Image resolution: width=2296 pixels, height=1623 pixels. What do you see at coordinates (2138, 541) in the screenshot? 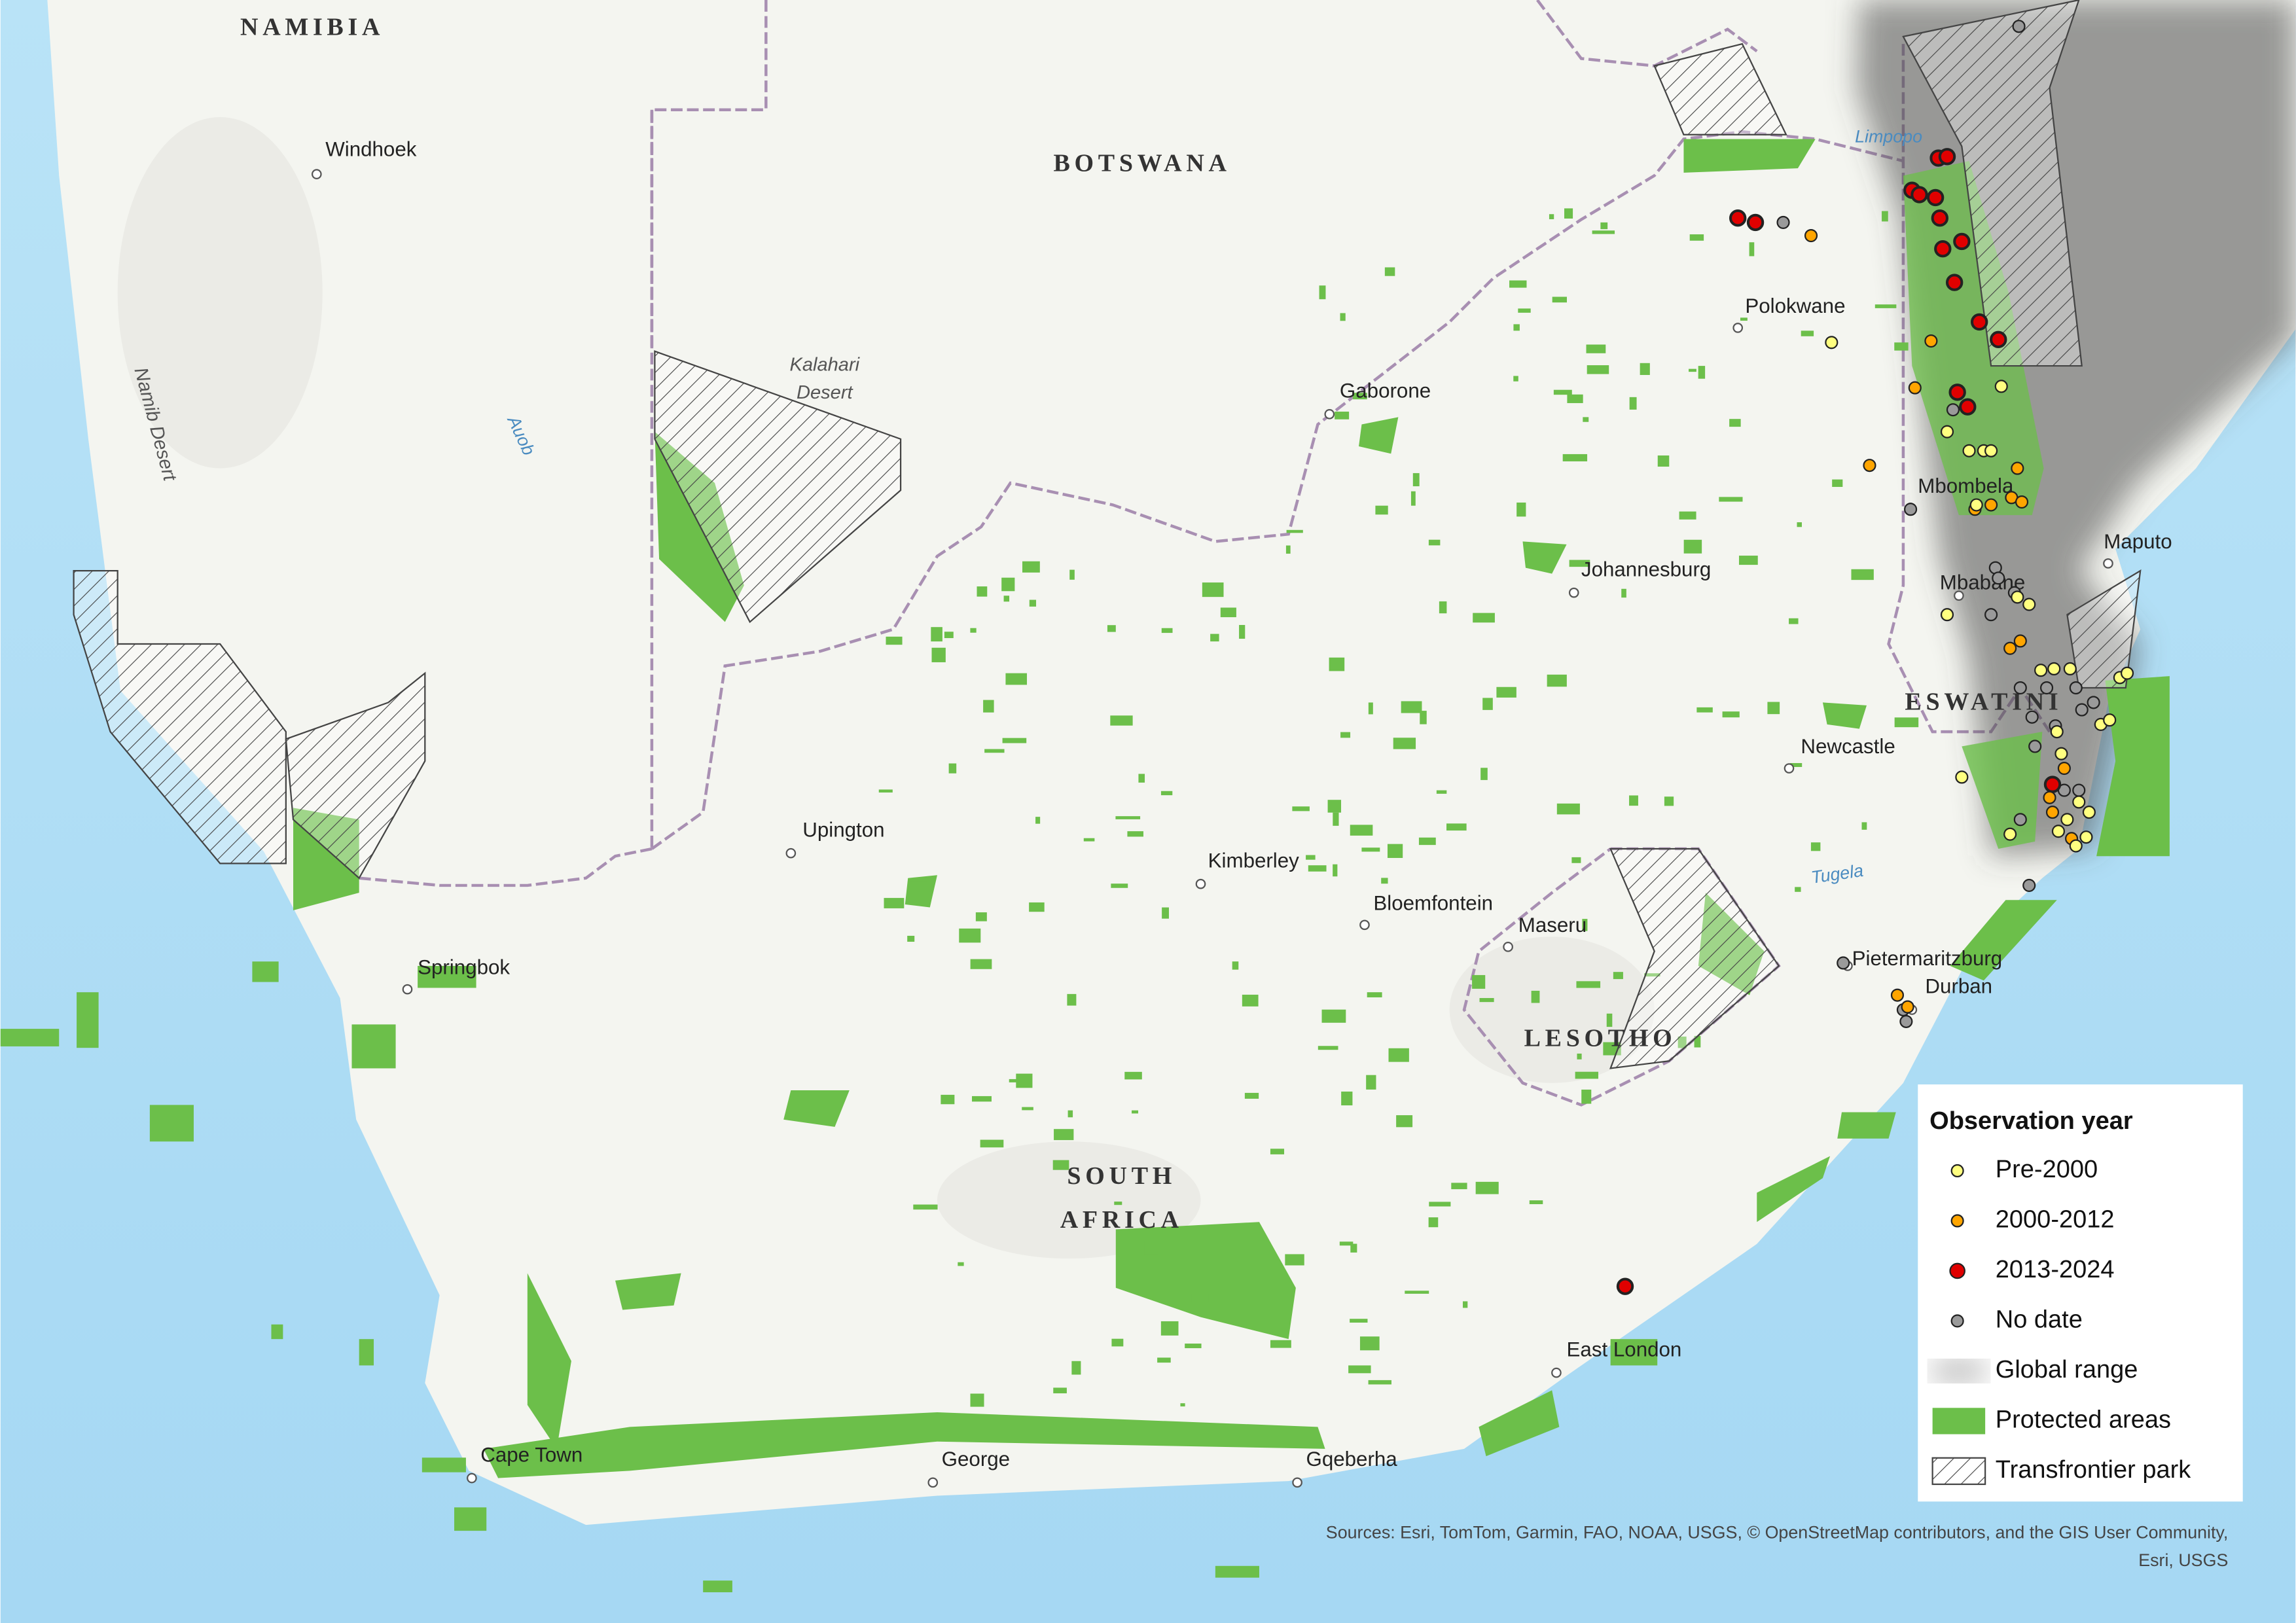
I see `city-label: Maputo` at bounding box center [2138, 541].